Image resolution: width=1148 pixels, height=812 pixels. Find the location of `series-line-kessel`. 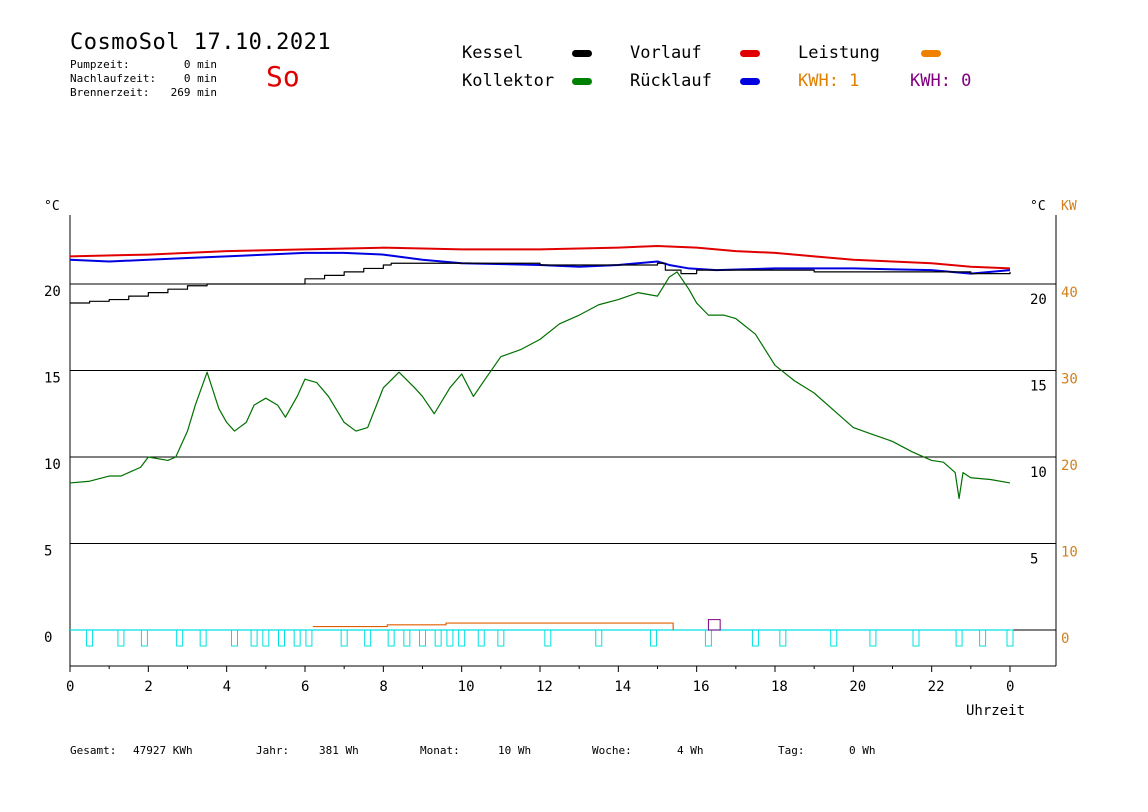

series-line-kessel is located at coordinates (540, 283).